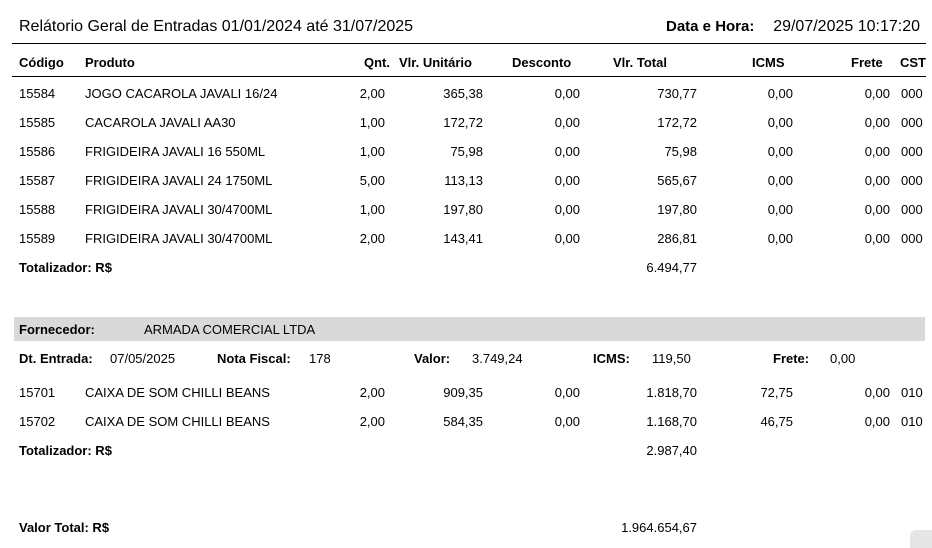 The image size is (932, 548). What do you see at coordinates (677, 180) in the screenshot?
I see `row-vlr-total: 565,67` at bounding box center [677, 180].